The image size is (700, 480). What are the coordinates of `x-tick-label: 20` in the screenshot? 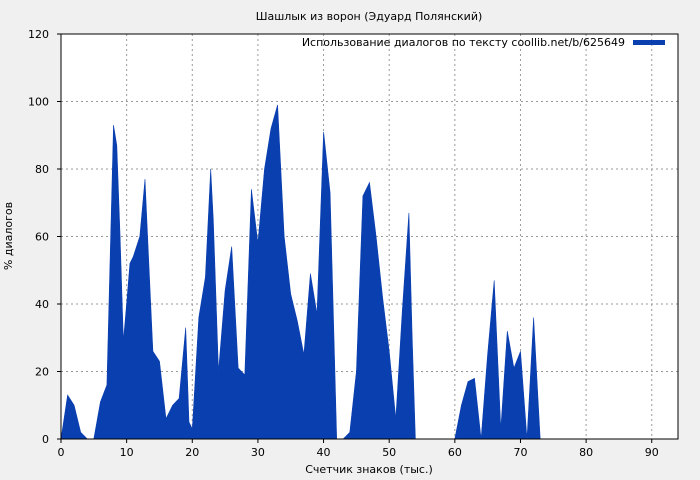 It's located at (192, 452).